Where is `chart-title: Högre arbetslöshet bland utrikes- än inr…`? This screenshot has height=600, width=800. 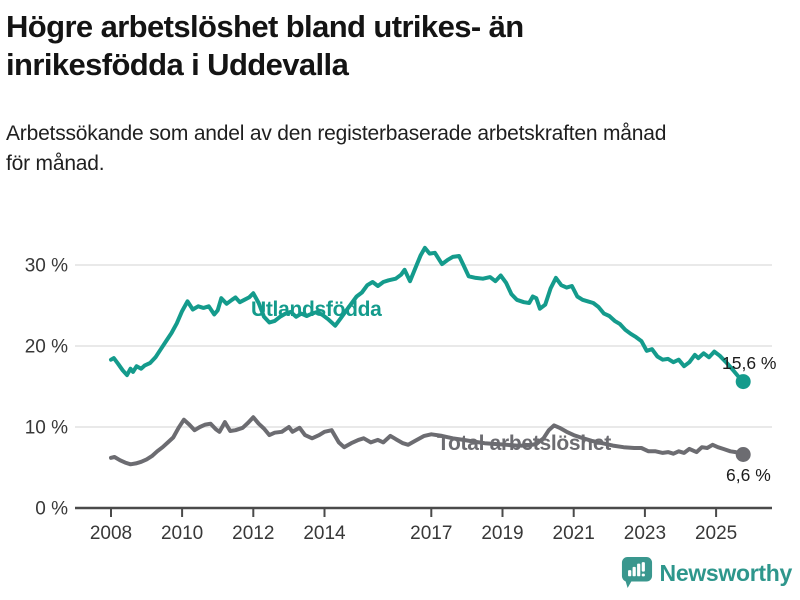
chart-title: Högre arbetslöshet bland utrikes- än inr… is located at coordinates (396, 46).